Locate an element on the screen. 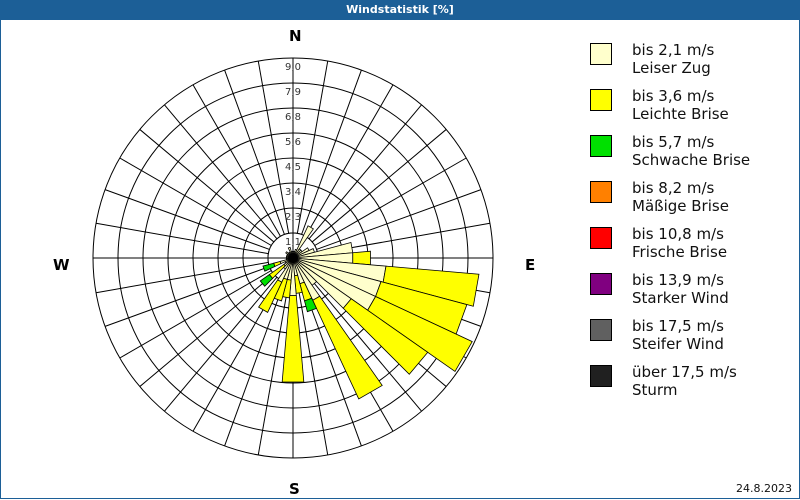 This screenshot has width=800, height=500. legend-label: Frische Brise is located at coordinates (680, 252).